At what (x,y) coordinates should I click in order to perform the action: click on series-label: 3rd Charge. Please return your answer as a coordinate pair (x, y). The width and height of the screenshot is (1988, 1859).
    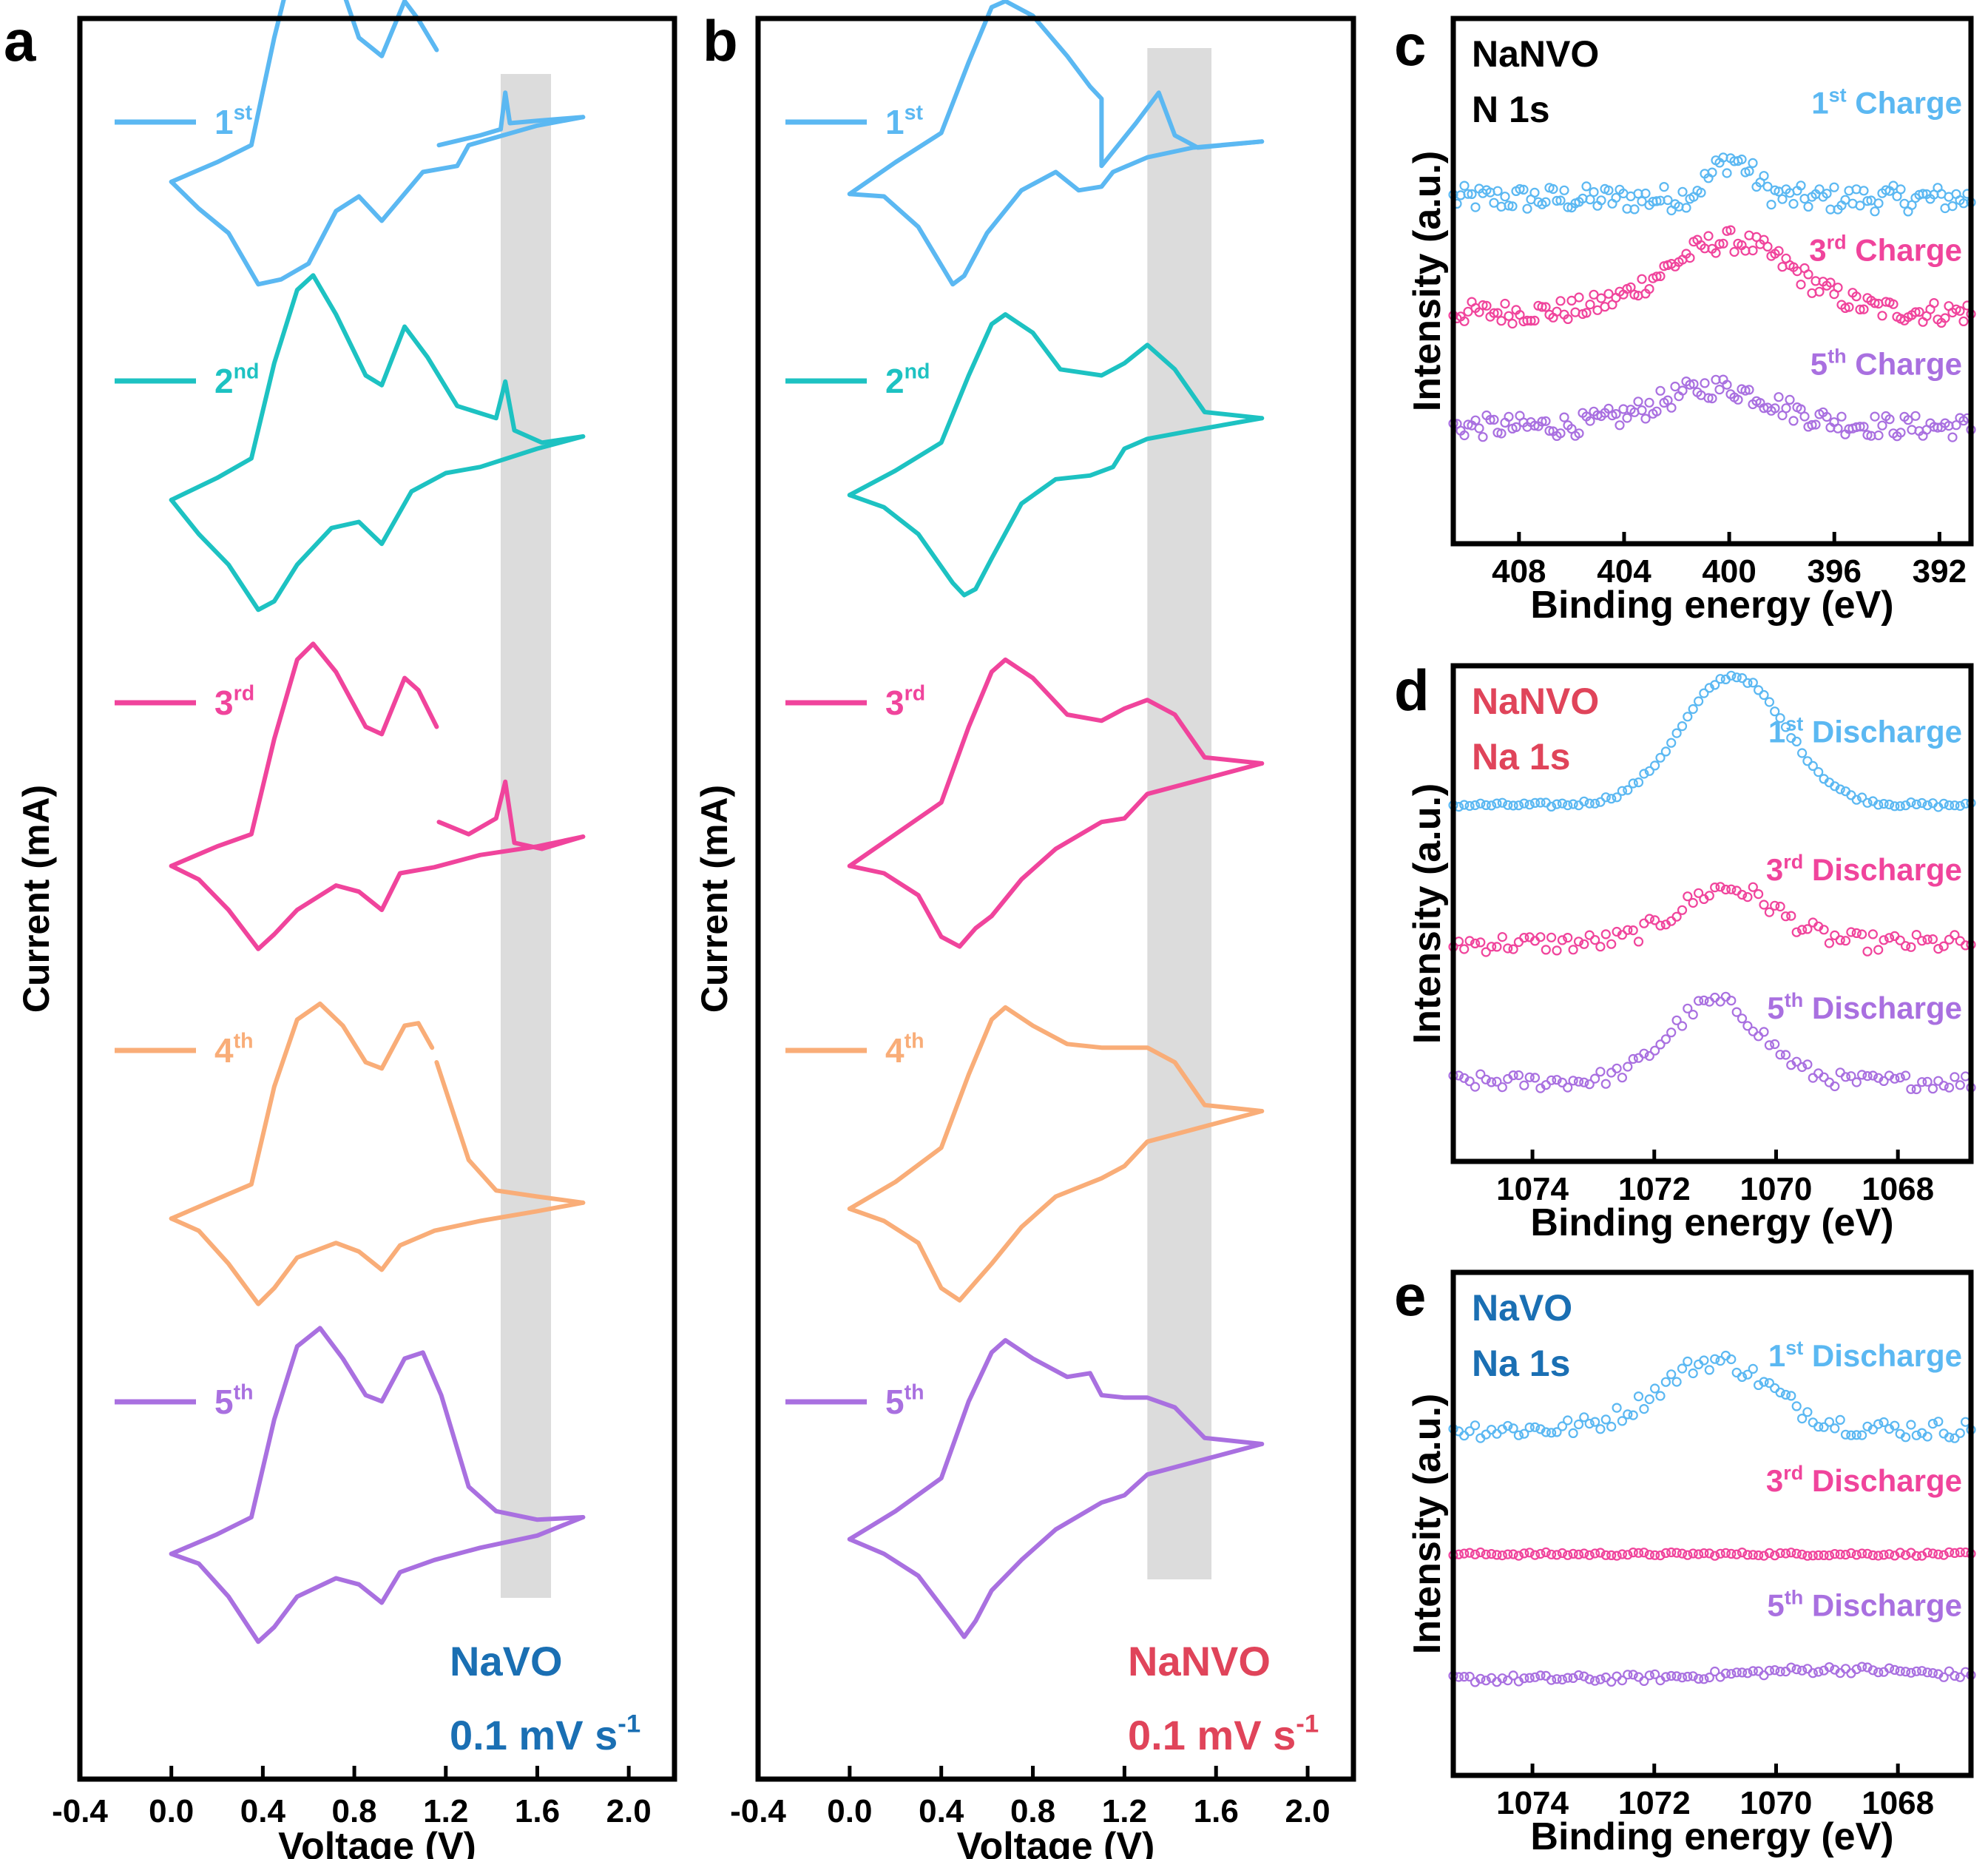
    Looking at the image, I should click on (1885, 250).